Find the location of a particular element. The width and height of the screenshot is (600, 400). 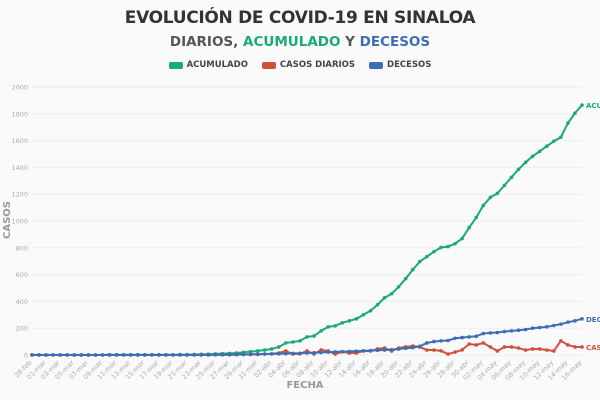

y-tick-label: 1800 is located at coordinates (19, 114).